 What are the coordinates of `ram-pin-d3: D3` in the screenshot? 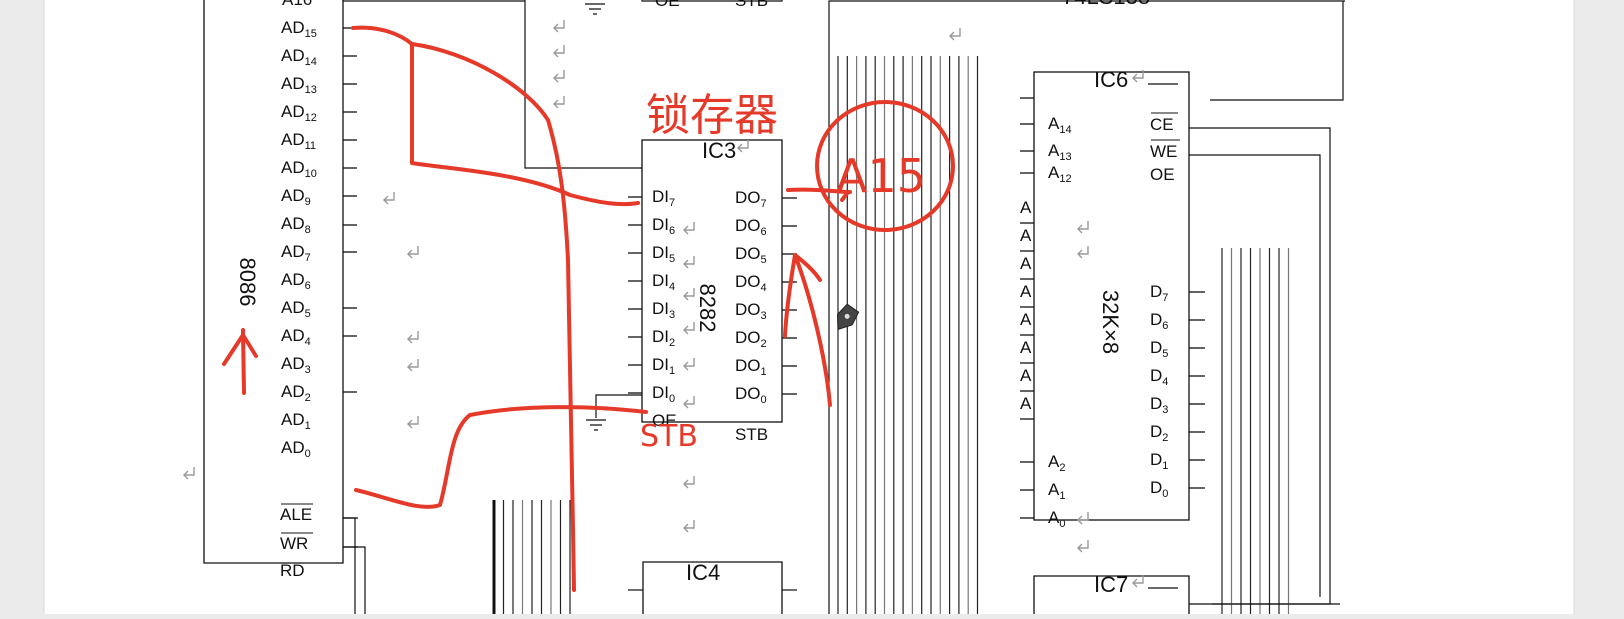 It's located at (1159, 405).